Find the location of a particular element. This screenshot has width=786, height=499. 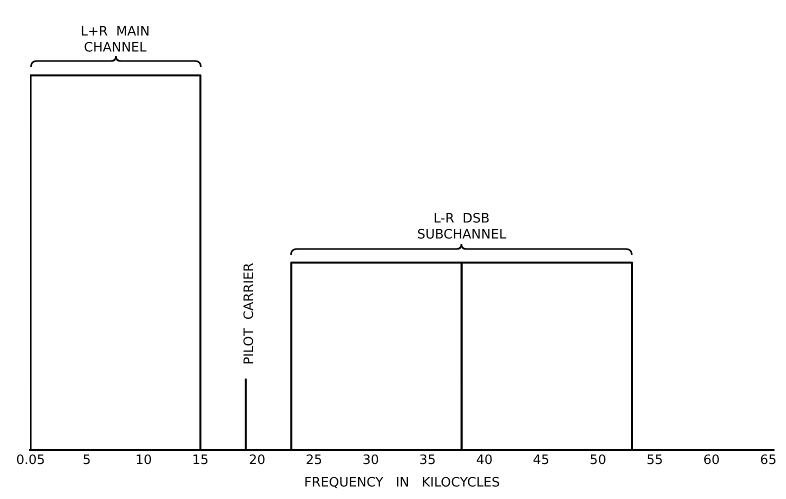

annotation: L-R DSB SUBCHANNEL is located at coordinates (462, 227).